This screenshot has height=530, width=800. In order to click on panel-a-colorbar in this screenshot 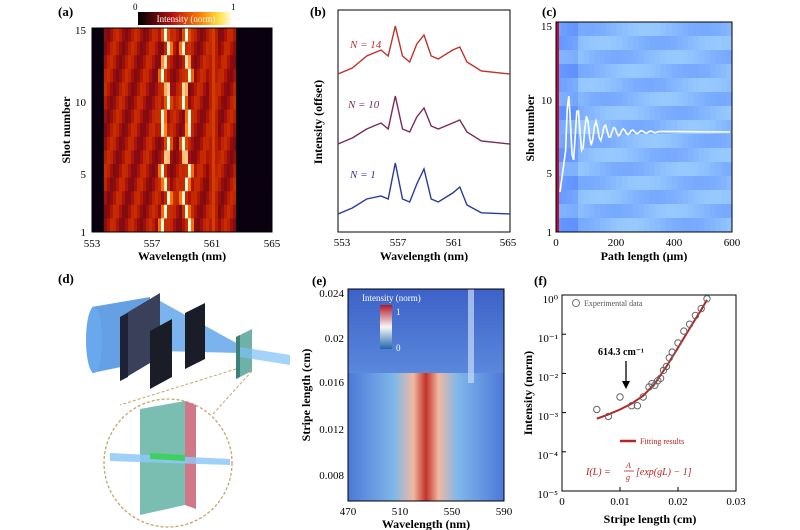, I will do `click(185, 18)`.